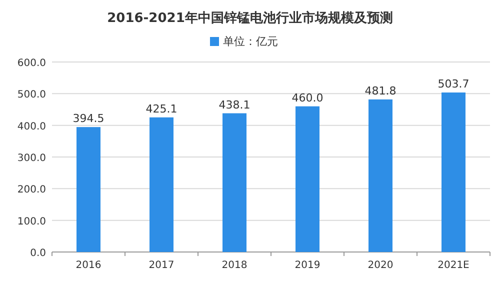 Image resolution: width=500 pixels, height=283 pixels. Describe the element at coordinates (31, 95) in the screenshot. I see `y-tick-label: 500.0` at that location.